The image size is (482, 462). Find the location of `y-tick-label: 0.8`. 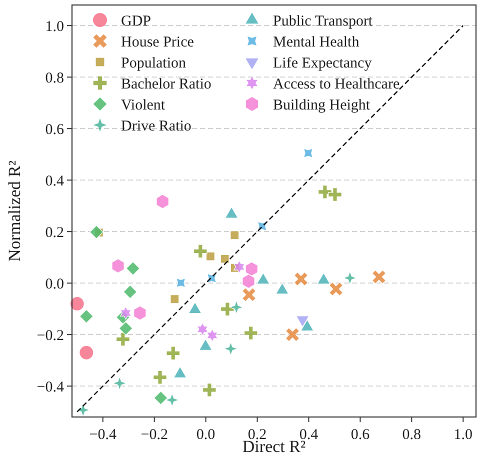

y-tick-label: 0.8 is located at coordinates (54, 78).